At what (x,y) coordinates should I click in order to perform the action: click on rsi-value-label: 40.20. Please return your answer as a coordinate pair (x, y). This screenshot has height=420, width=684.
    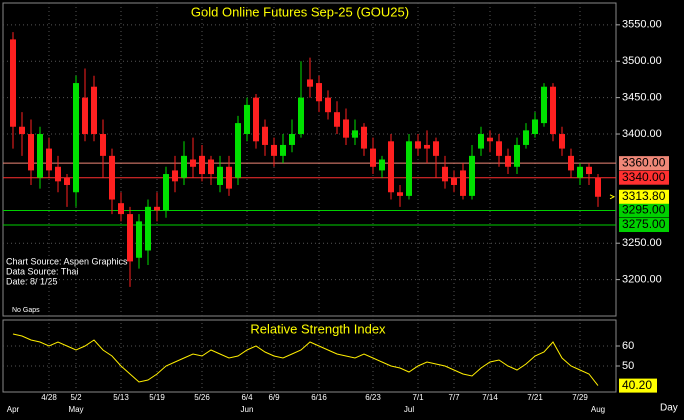
    Looking at the image, I should click on (637, 385).